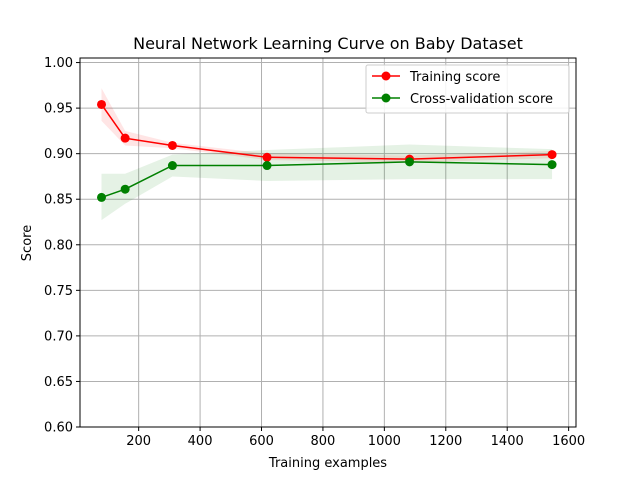 Image resolution: width=640 pixels, height=480 pixels. What do you see at coordinates (568, 441) in the screenshot?
I see `x-tick-label: 1600` at bounding box center [568, 441].